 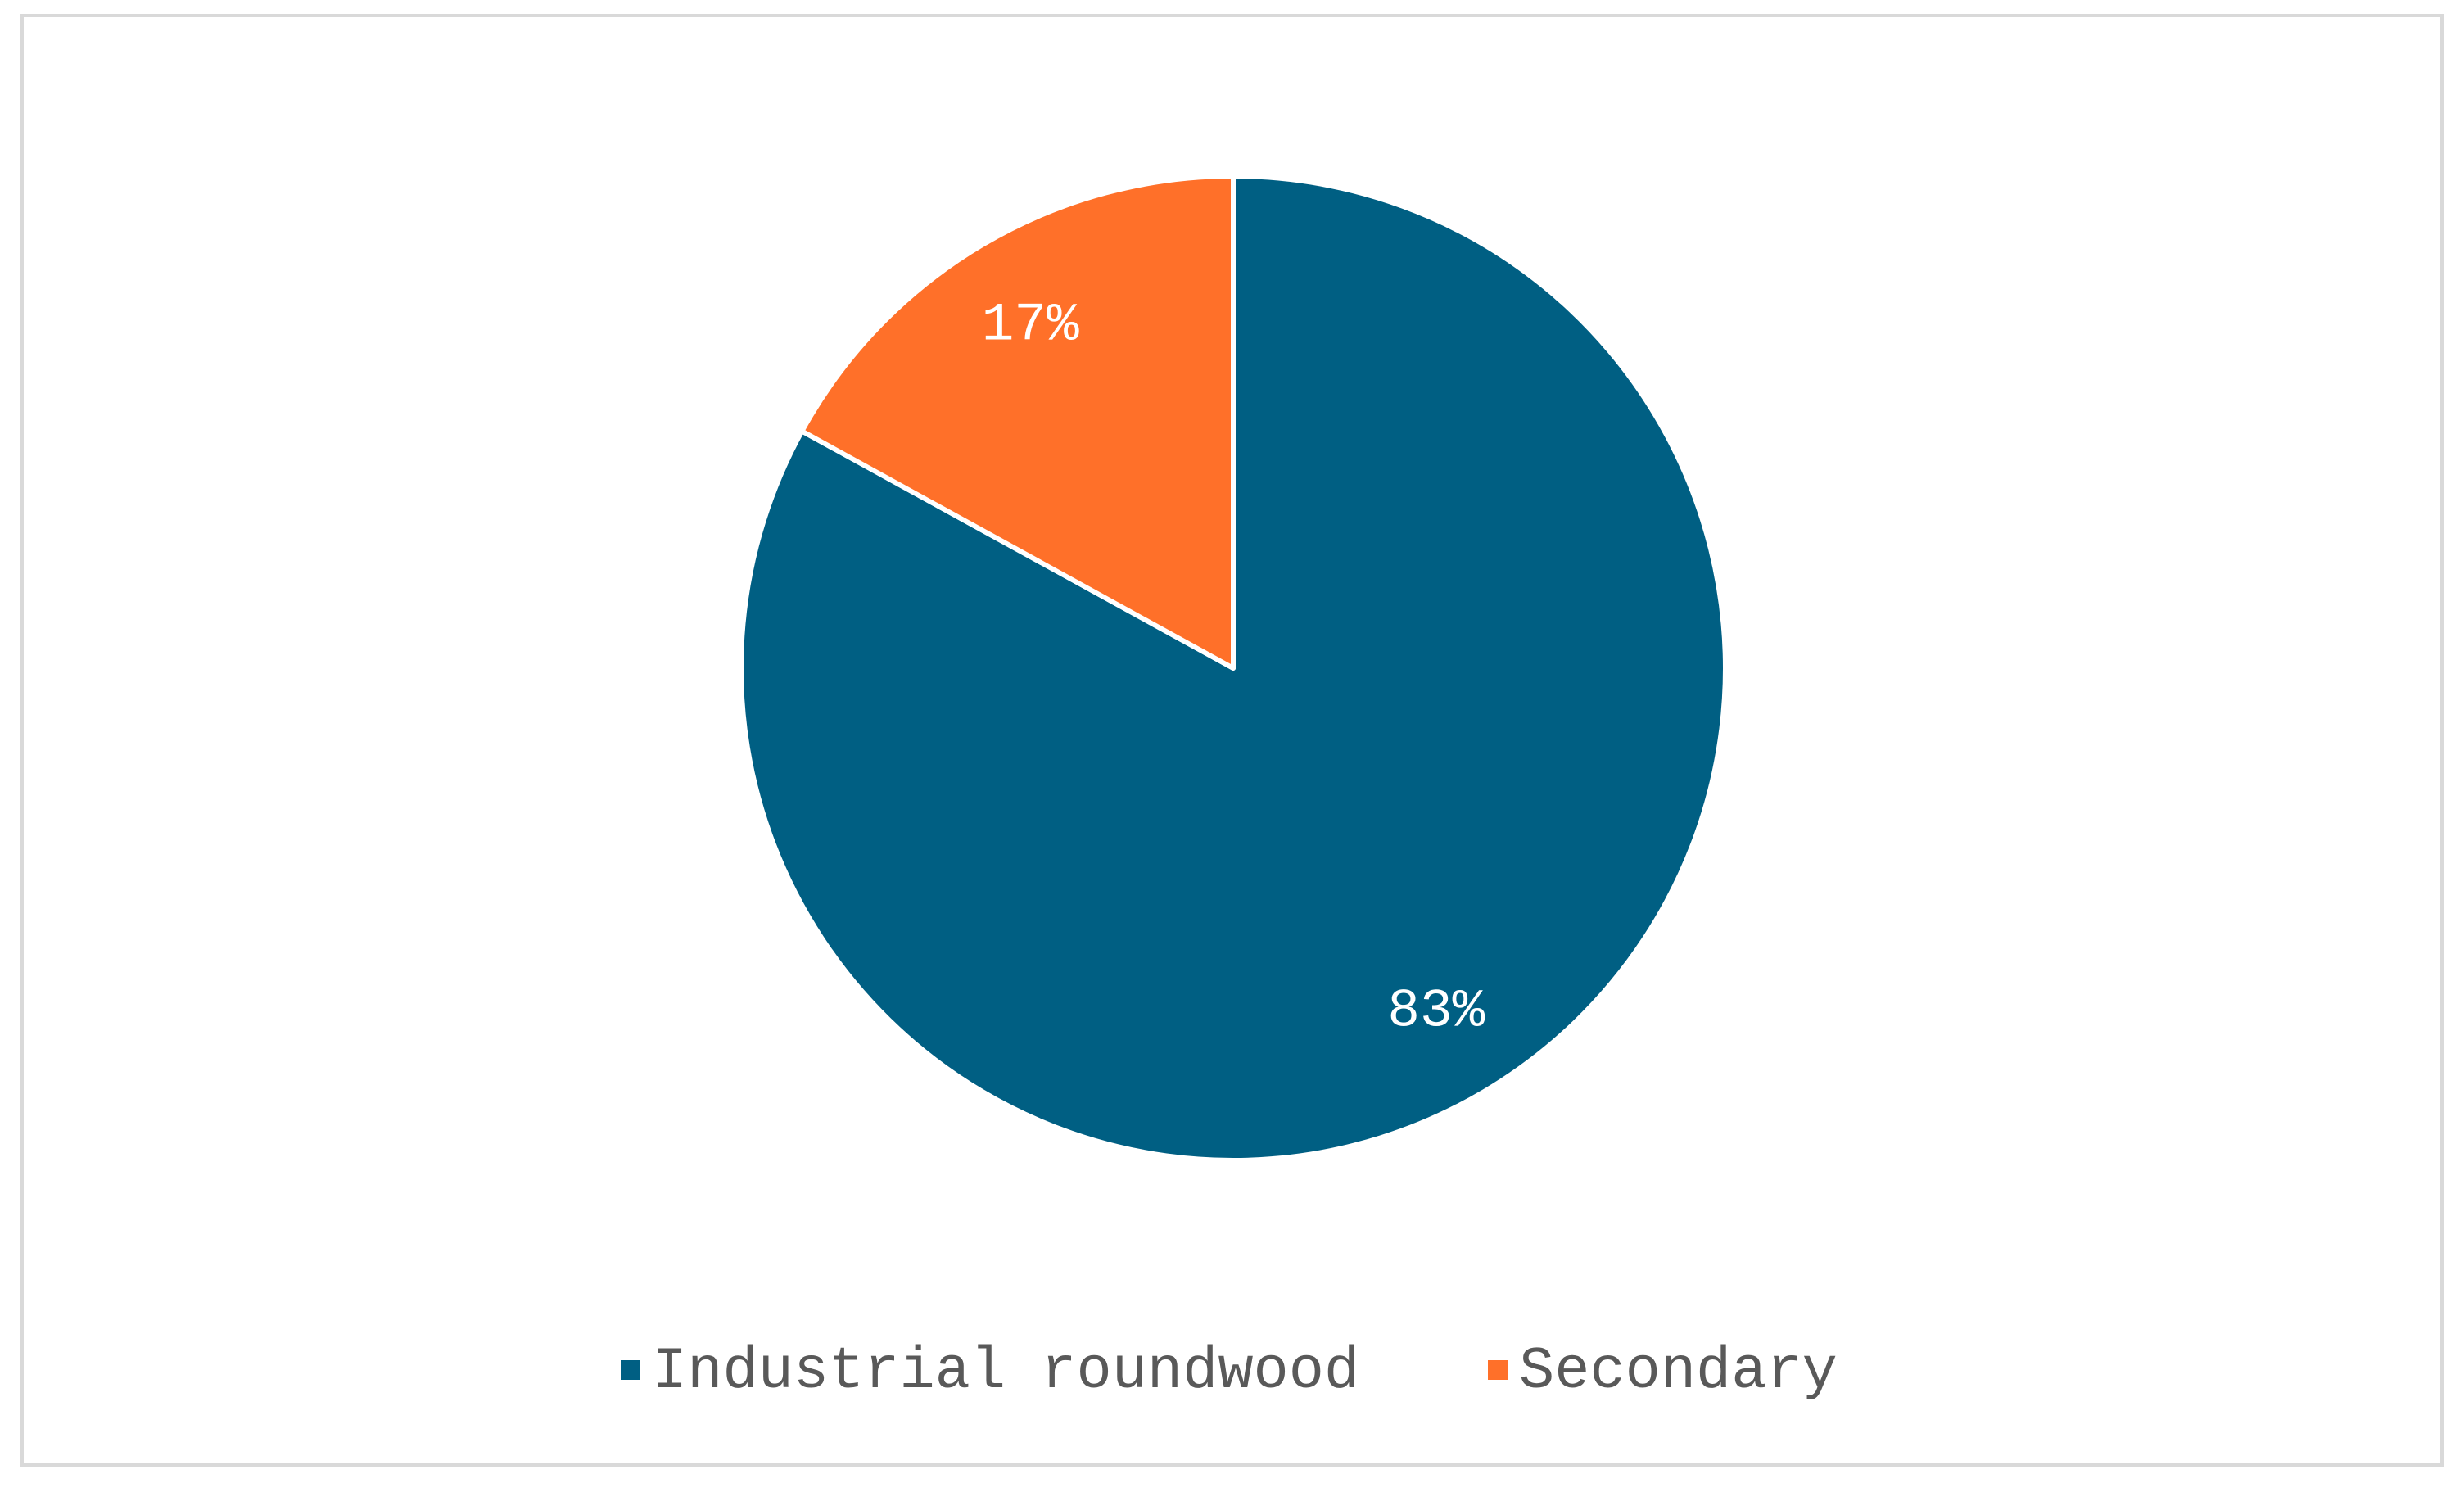 What do you see at coordinates (1017, 422) in the screenshot?
I see `pie-slice` at bounding box center [1017, 422].